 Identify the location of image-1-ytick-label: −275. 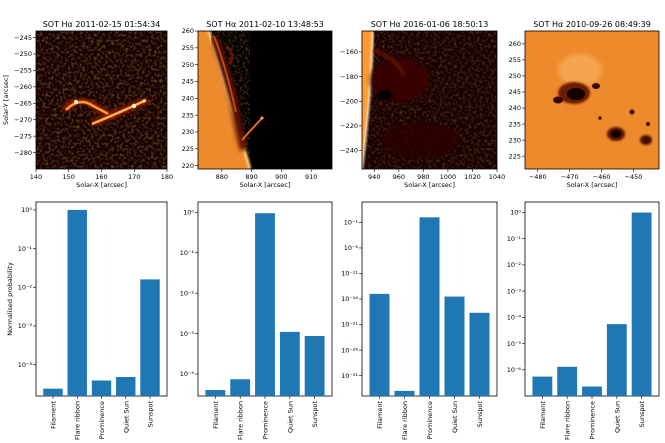
(23, 136).